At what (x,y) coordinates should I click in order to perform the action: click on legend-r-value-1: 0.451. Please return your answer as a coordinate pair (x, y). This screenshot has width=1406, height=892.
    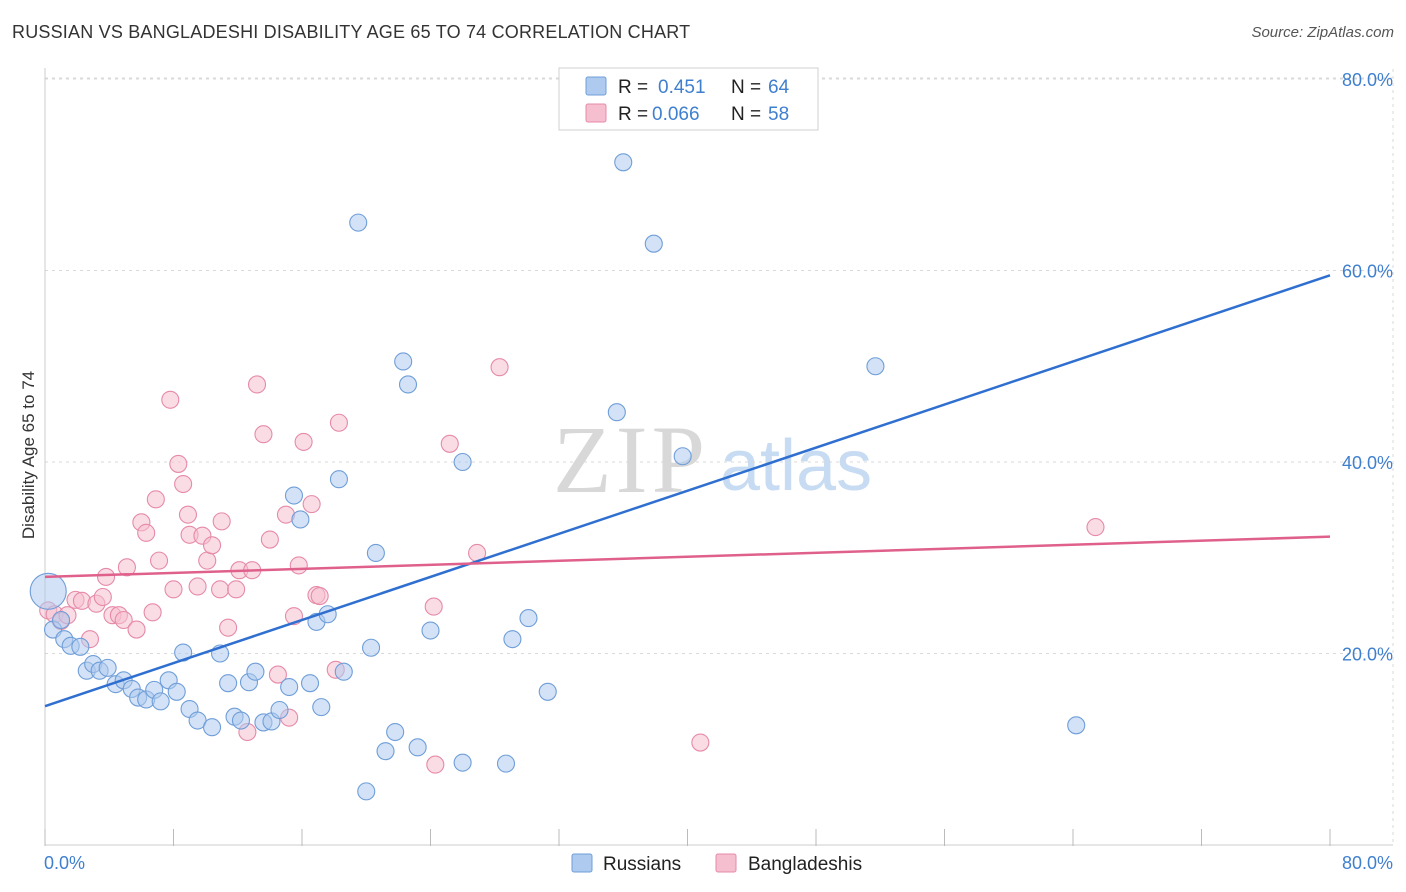
    Looking at the image, I should click on (682, 87).